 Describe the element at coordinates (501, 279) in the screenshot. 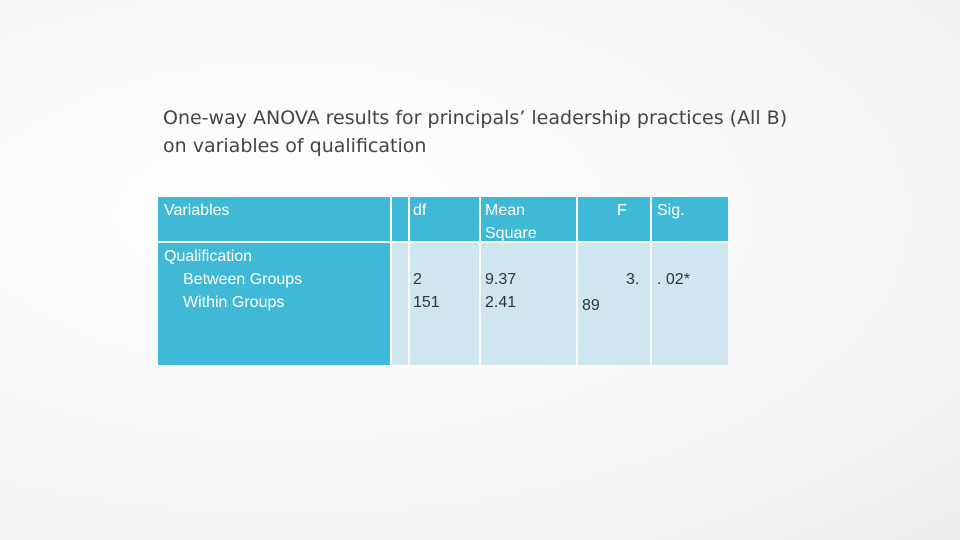

I see `ms-between-value: 9.37` at that location.